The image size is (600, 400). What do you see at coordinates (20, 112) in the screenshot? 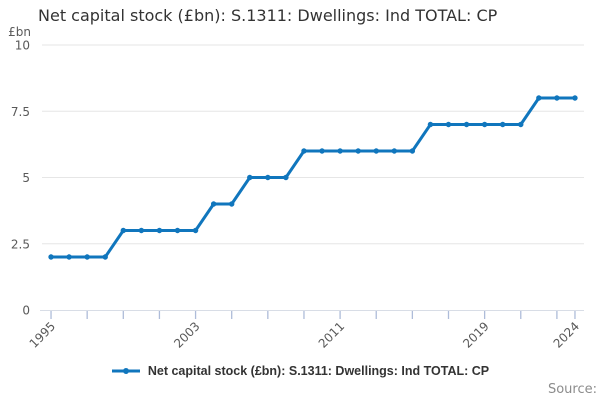
I see `y-tick-label: 7.5` at bounding box center [20, 112].